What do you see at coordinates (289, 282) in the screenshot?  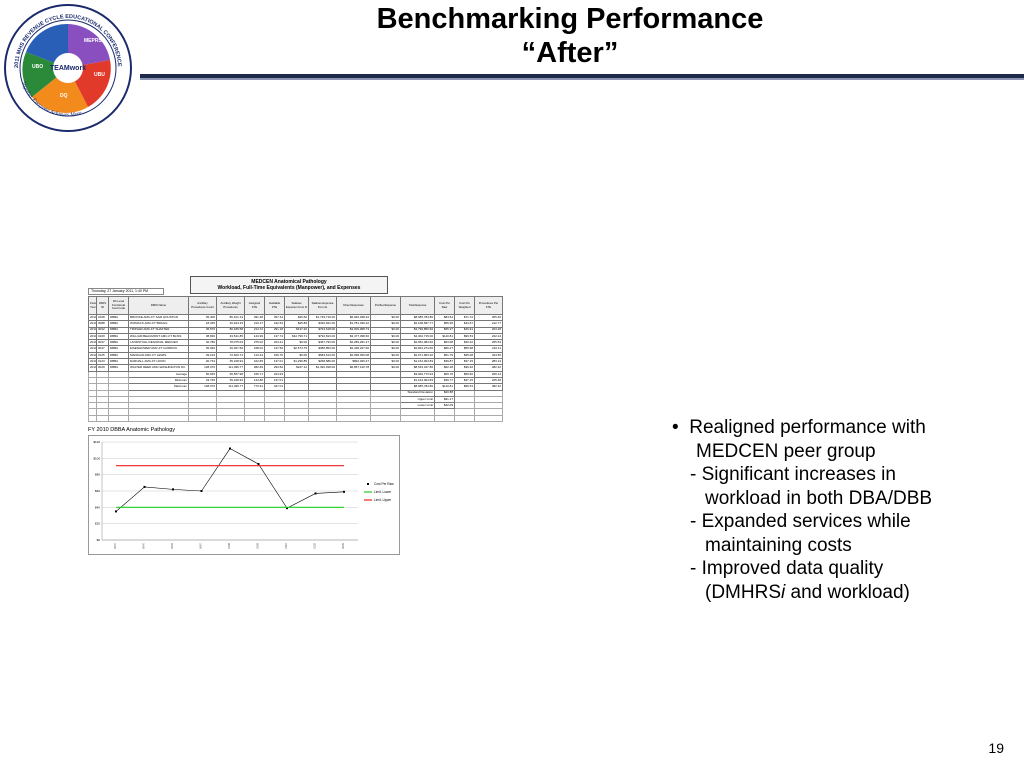 I see `table-header-line1: MEDCEN Anatomical Pathology` at bounding box center [289, 282].